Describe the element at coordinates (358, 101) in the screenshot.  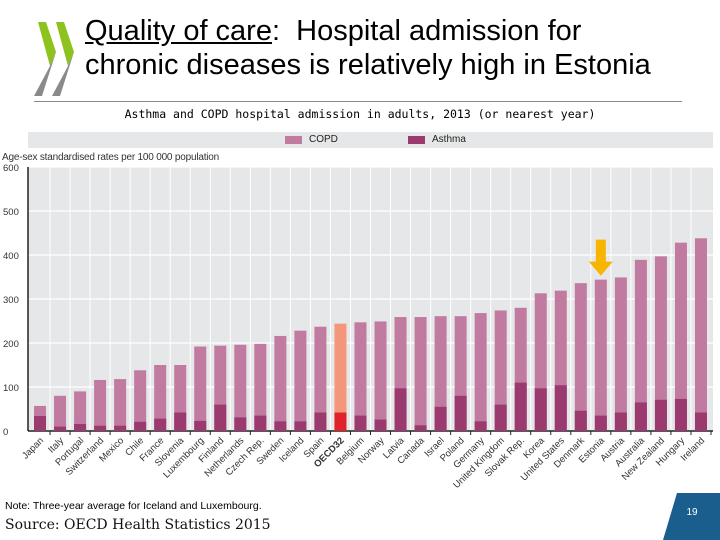
I see `title-divider` at that location.